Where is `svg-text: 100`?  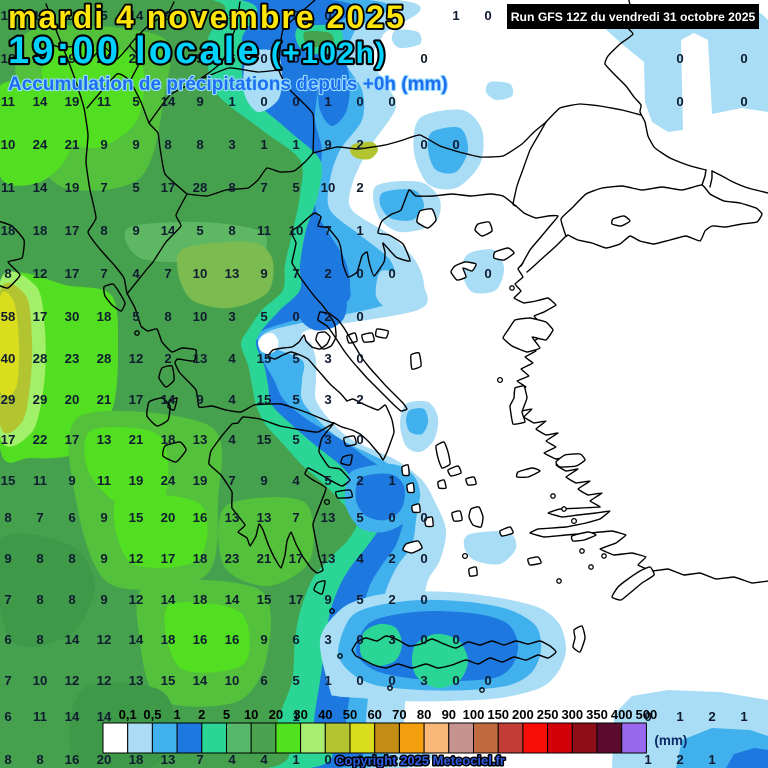 svg-text: 100 is located at coordinates (474, 714).